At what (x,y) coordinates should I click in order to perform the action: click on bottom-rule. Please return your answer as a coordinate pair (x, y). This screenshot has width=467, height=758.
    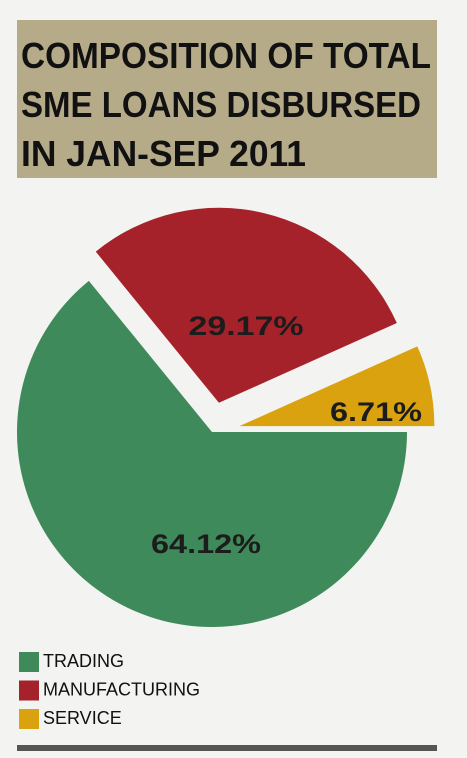
    Looking at the image, I should click on (227, 748).